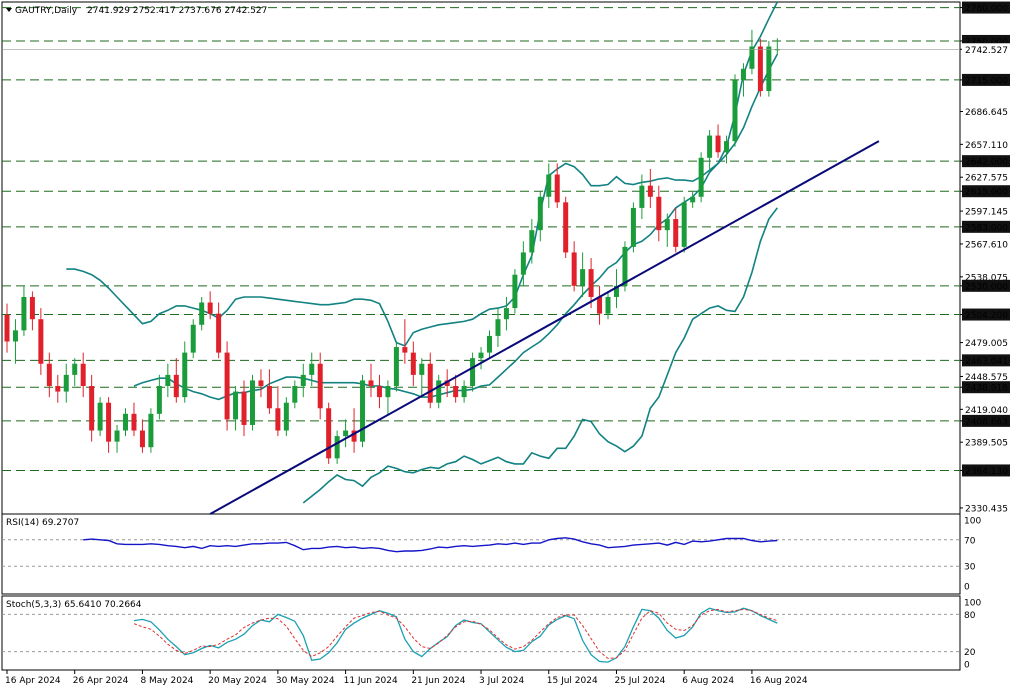 This screenshot has width=1012, height=691. What do you see at coordinates (101, 681) in the screenshot?
I see `date-tick-label: 26 Apr 2024` at bounding box center [101, 681].